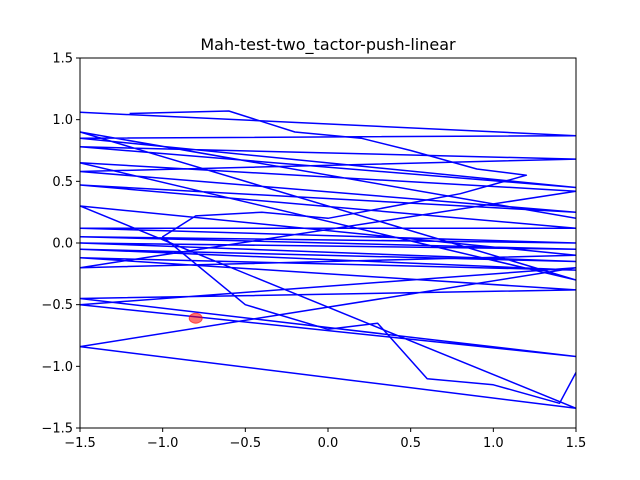 This screenshot has width=640, height=480. I want to click on y-tick-label: 0.5, so click(62, 182).